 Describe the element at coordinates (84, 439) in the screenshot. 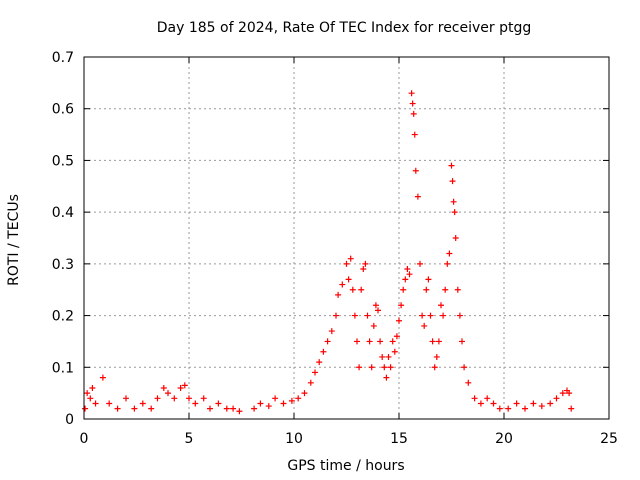

I see `x-tick-label: 0` at that location.